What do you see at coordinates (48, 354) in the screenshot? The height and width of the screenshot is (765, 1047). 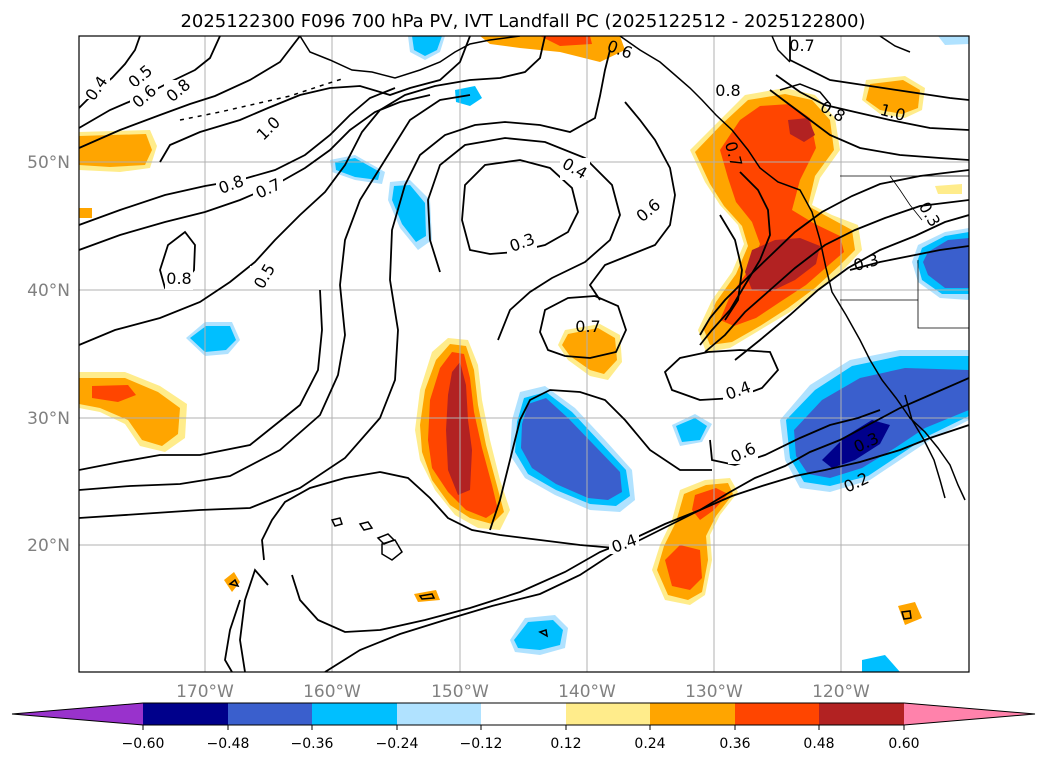 I see `lat-labels: 50°N 40°N 30°N 20°N` at bounding box center [48, 354].